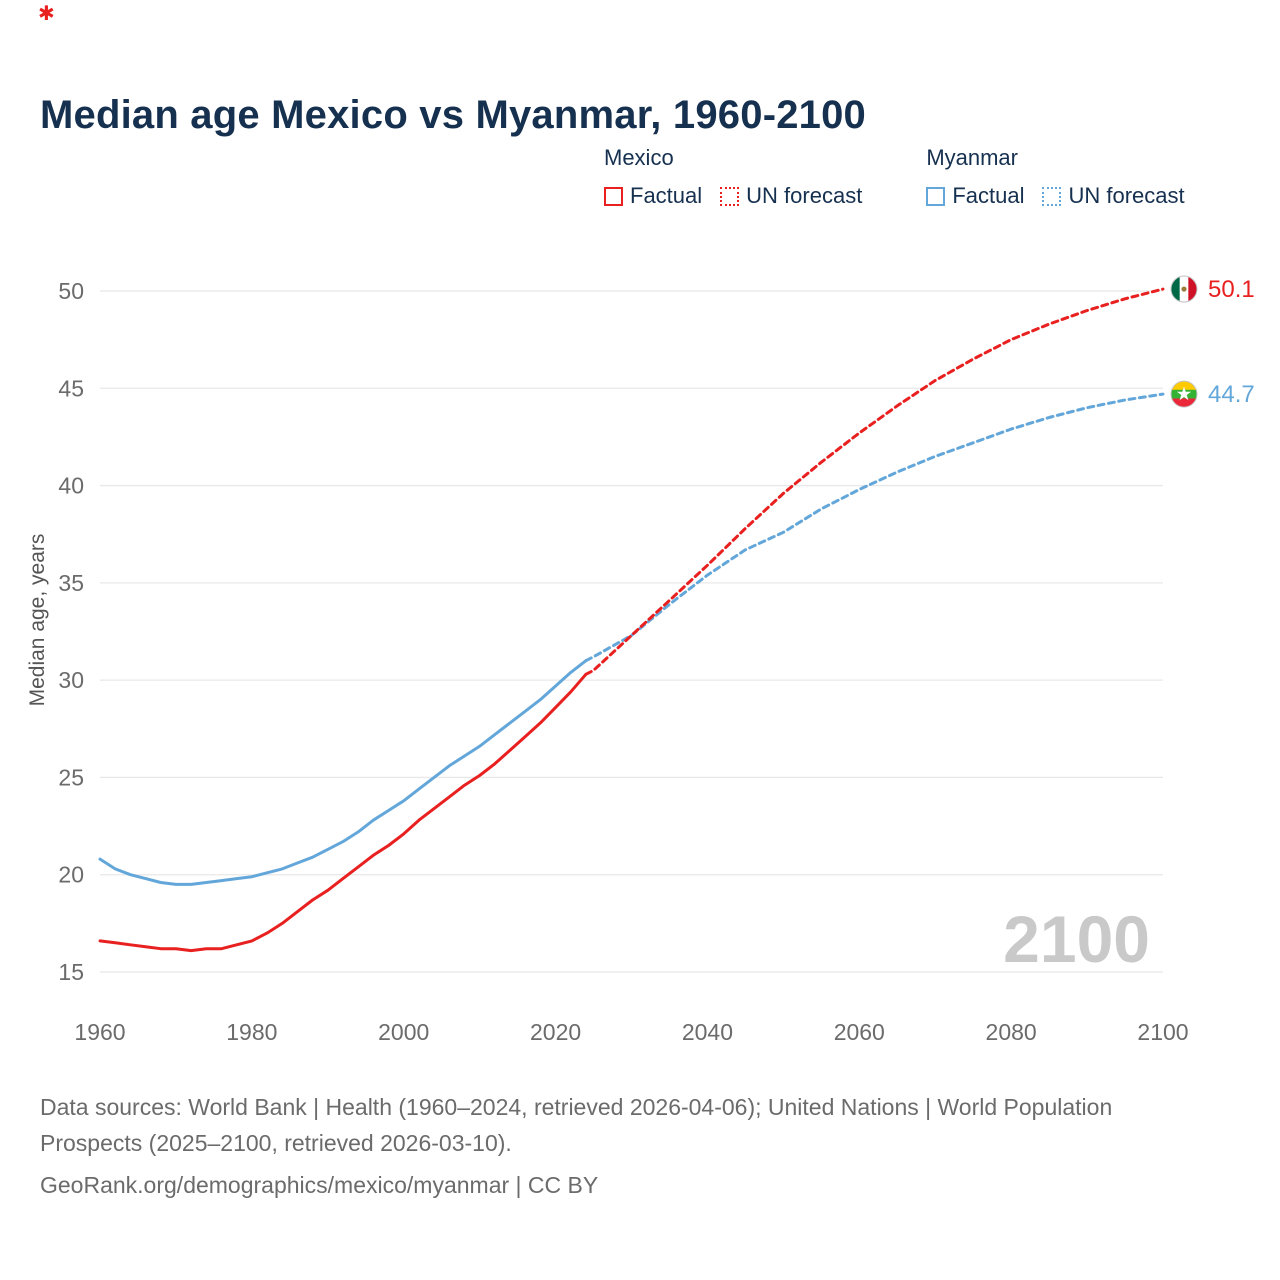  What do you see at coordinates (403, 1032) in the screenshot?
I see `x-tick-label: 2000` at bounding box center [403, 1032].